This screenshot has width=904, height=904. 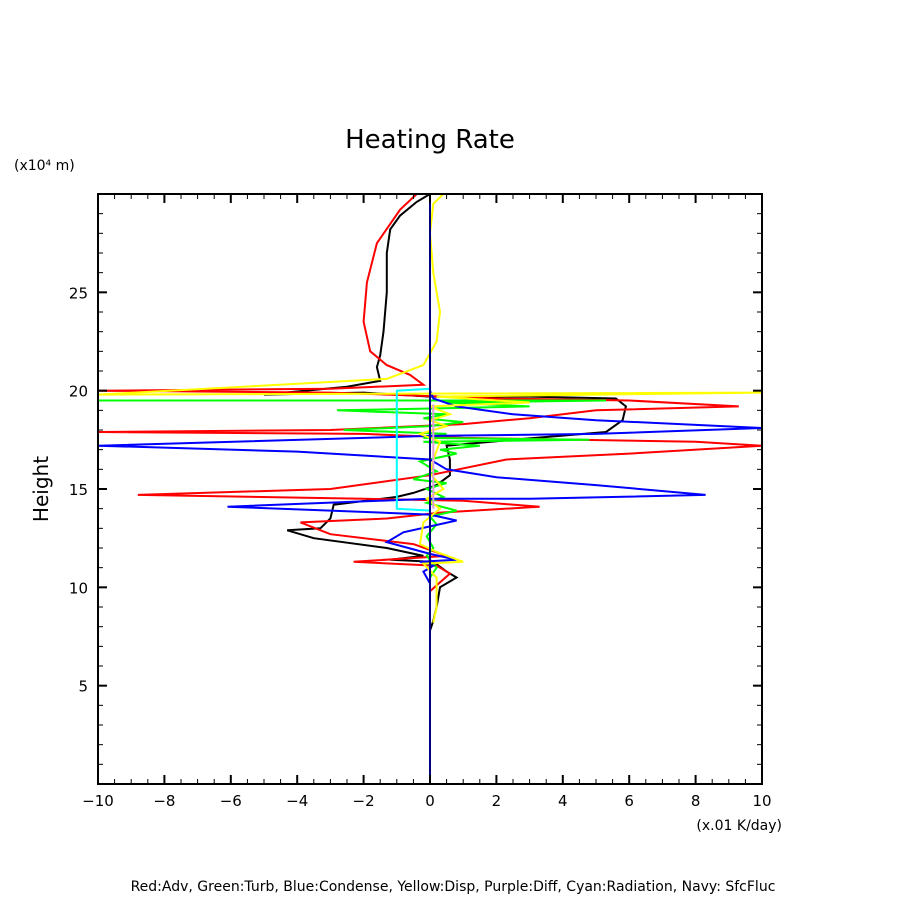 I want to click on x-tick-label: 0, so click(x=430, y=801).